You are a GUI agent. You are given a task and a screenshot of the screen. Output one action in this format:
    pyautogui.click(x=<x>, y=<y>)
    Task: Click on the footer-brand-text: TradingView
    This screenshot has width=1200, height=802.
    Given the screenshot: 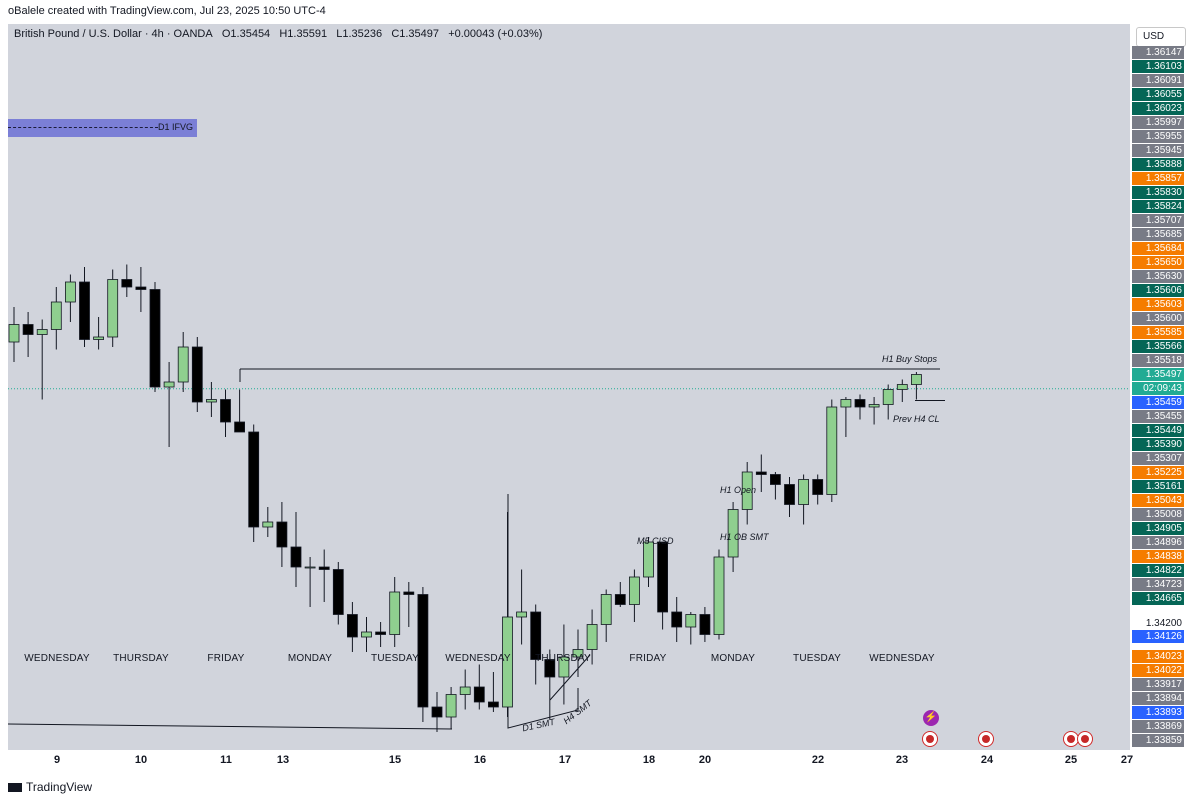 What is the action you would take?
    pyautogui.click(x=59, y=787)
    